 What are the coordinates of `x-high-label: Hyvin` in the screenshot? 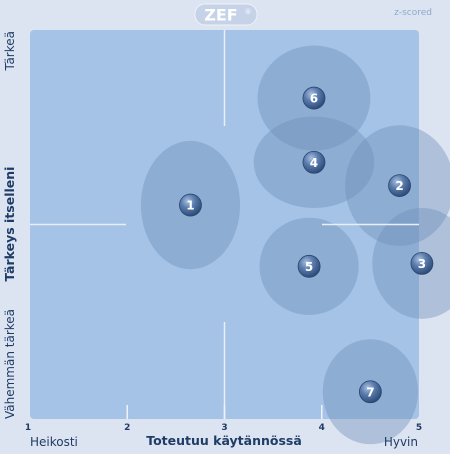 It's located at (401, 442).